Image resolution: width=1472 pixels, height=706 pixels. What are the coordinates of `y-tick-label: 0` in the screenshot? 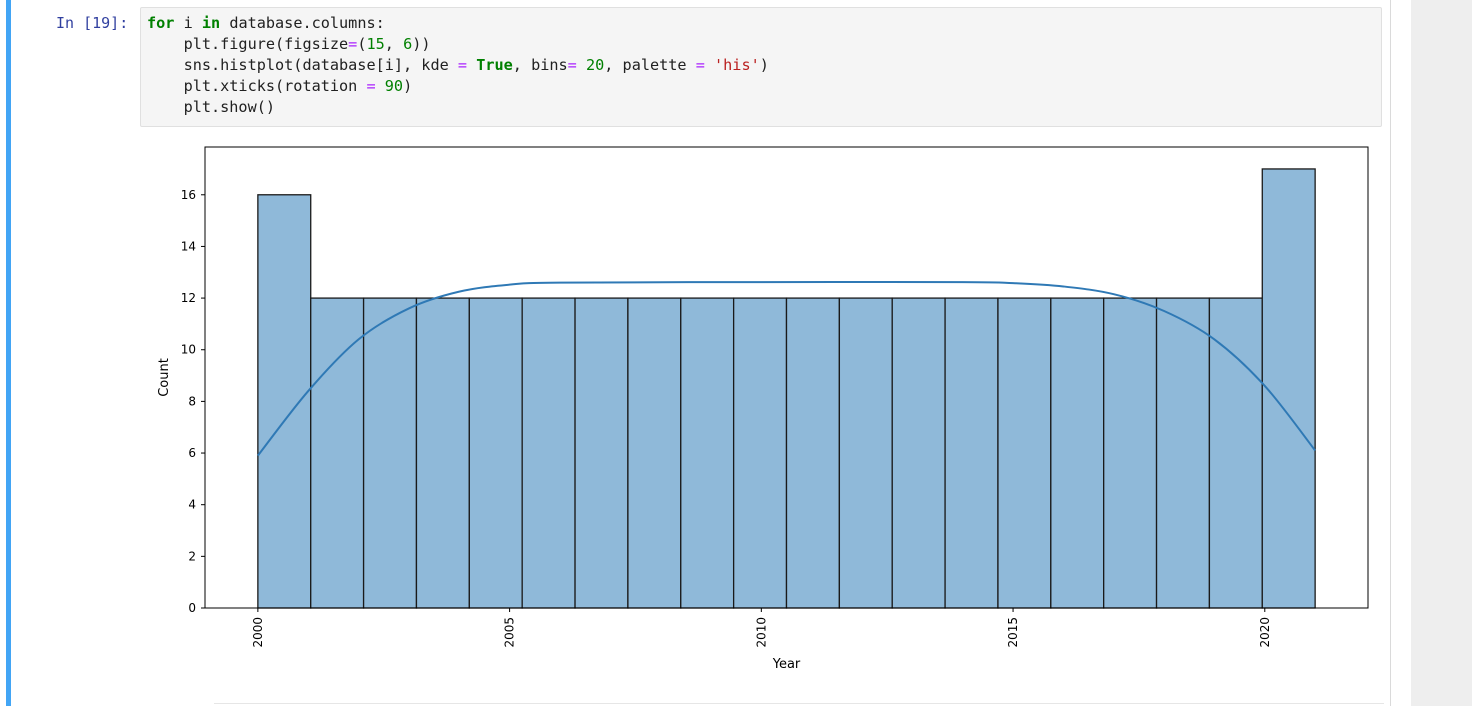 It's located at (192, 608).